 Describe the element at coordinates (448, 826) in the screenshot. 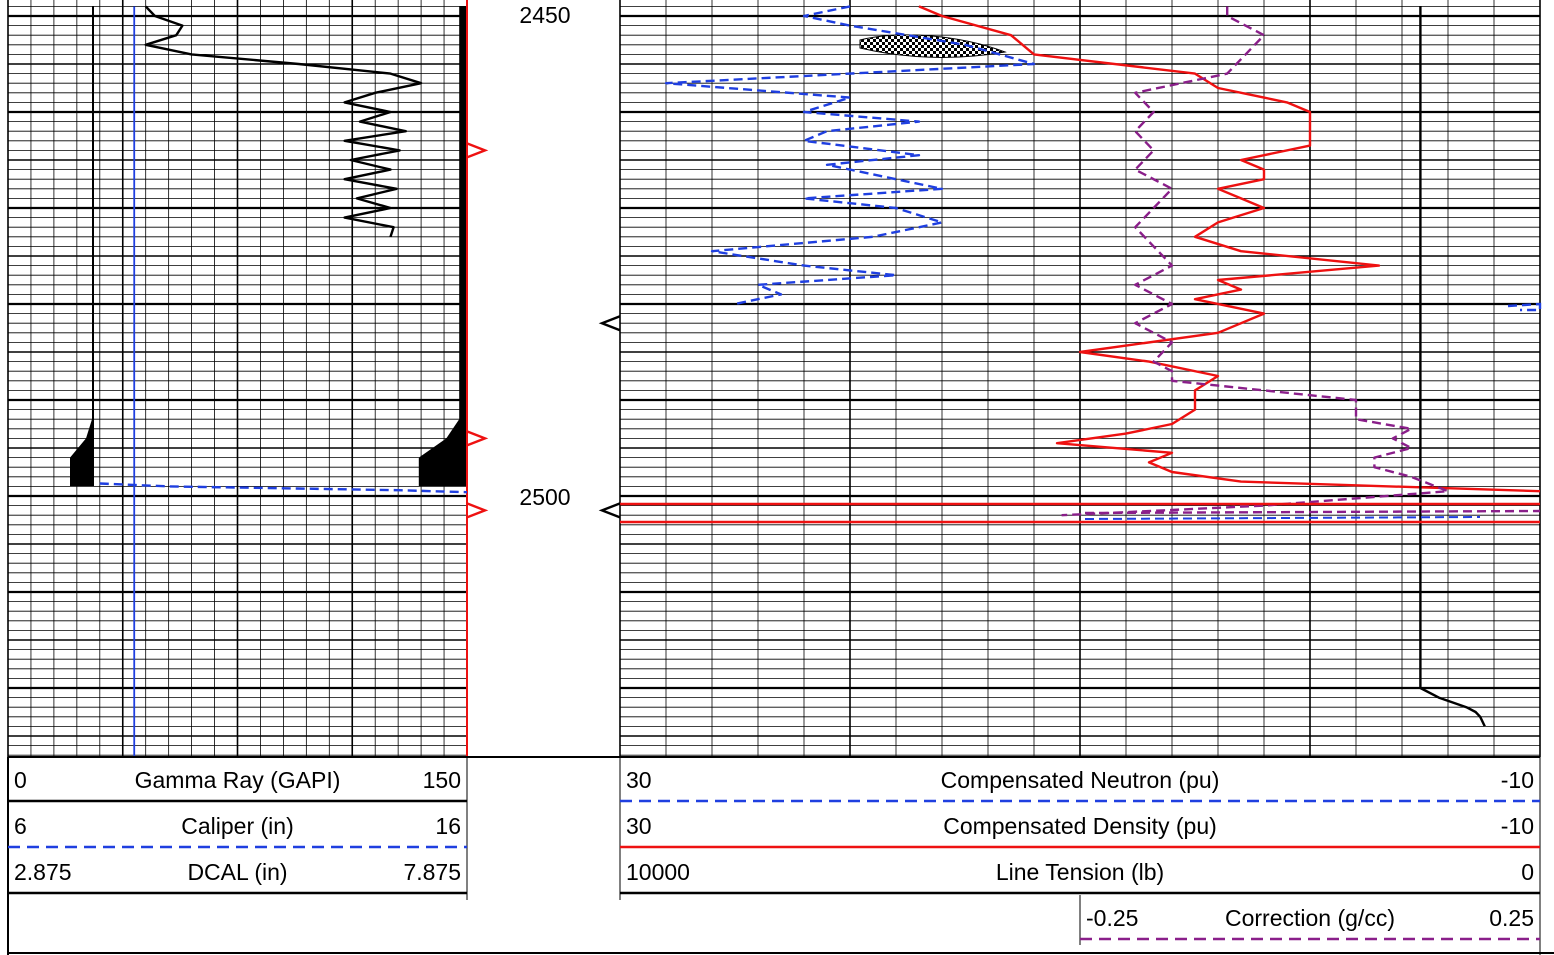

I see `legend-caliper-max: 16` at that location.